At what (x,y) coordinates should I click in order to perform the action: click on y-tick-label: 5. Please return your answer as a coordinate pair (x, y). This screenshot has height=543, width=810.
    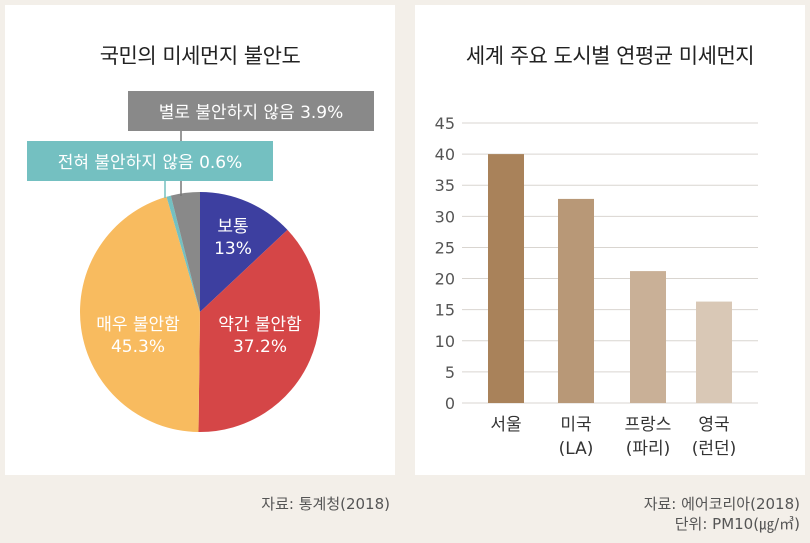
    Looking at the image, I should click on (450, 372).